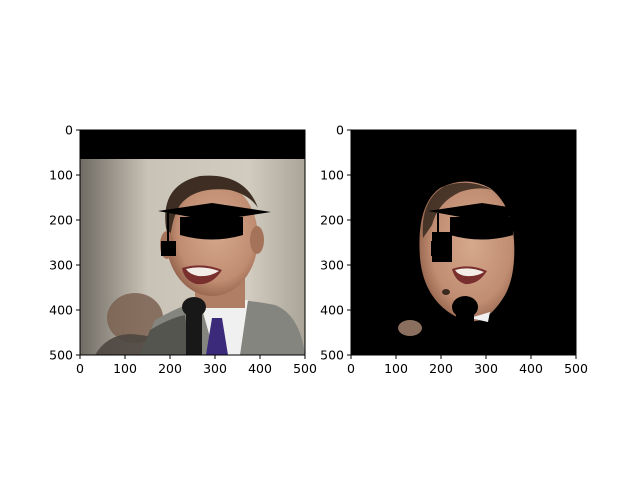 Image resolution: width=640 pixels, height=480 pixels. What do you see at coordinates (215, 368) in the screenshot?
I see `left-x-tick-label: 300` at bounding box center [215, 368].